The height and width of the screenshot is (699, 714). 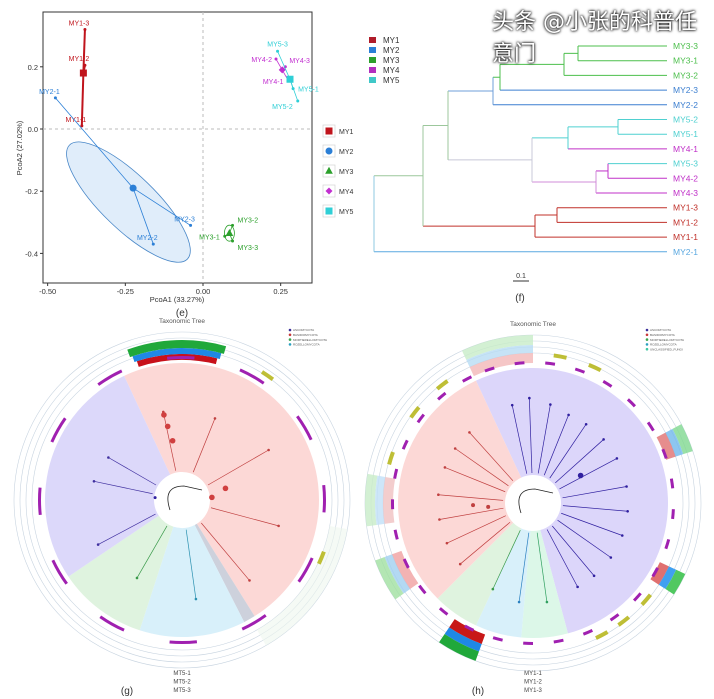 I want to click on clade-sector-rozellomycota, so click(x=192, y=580).